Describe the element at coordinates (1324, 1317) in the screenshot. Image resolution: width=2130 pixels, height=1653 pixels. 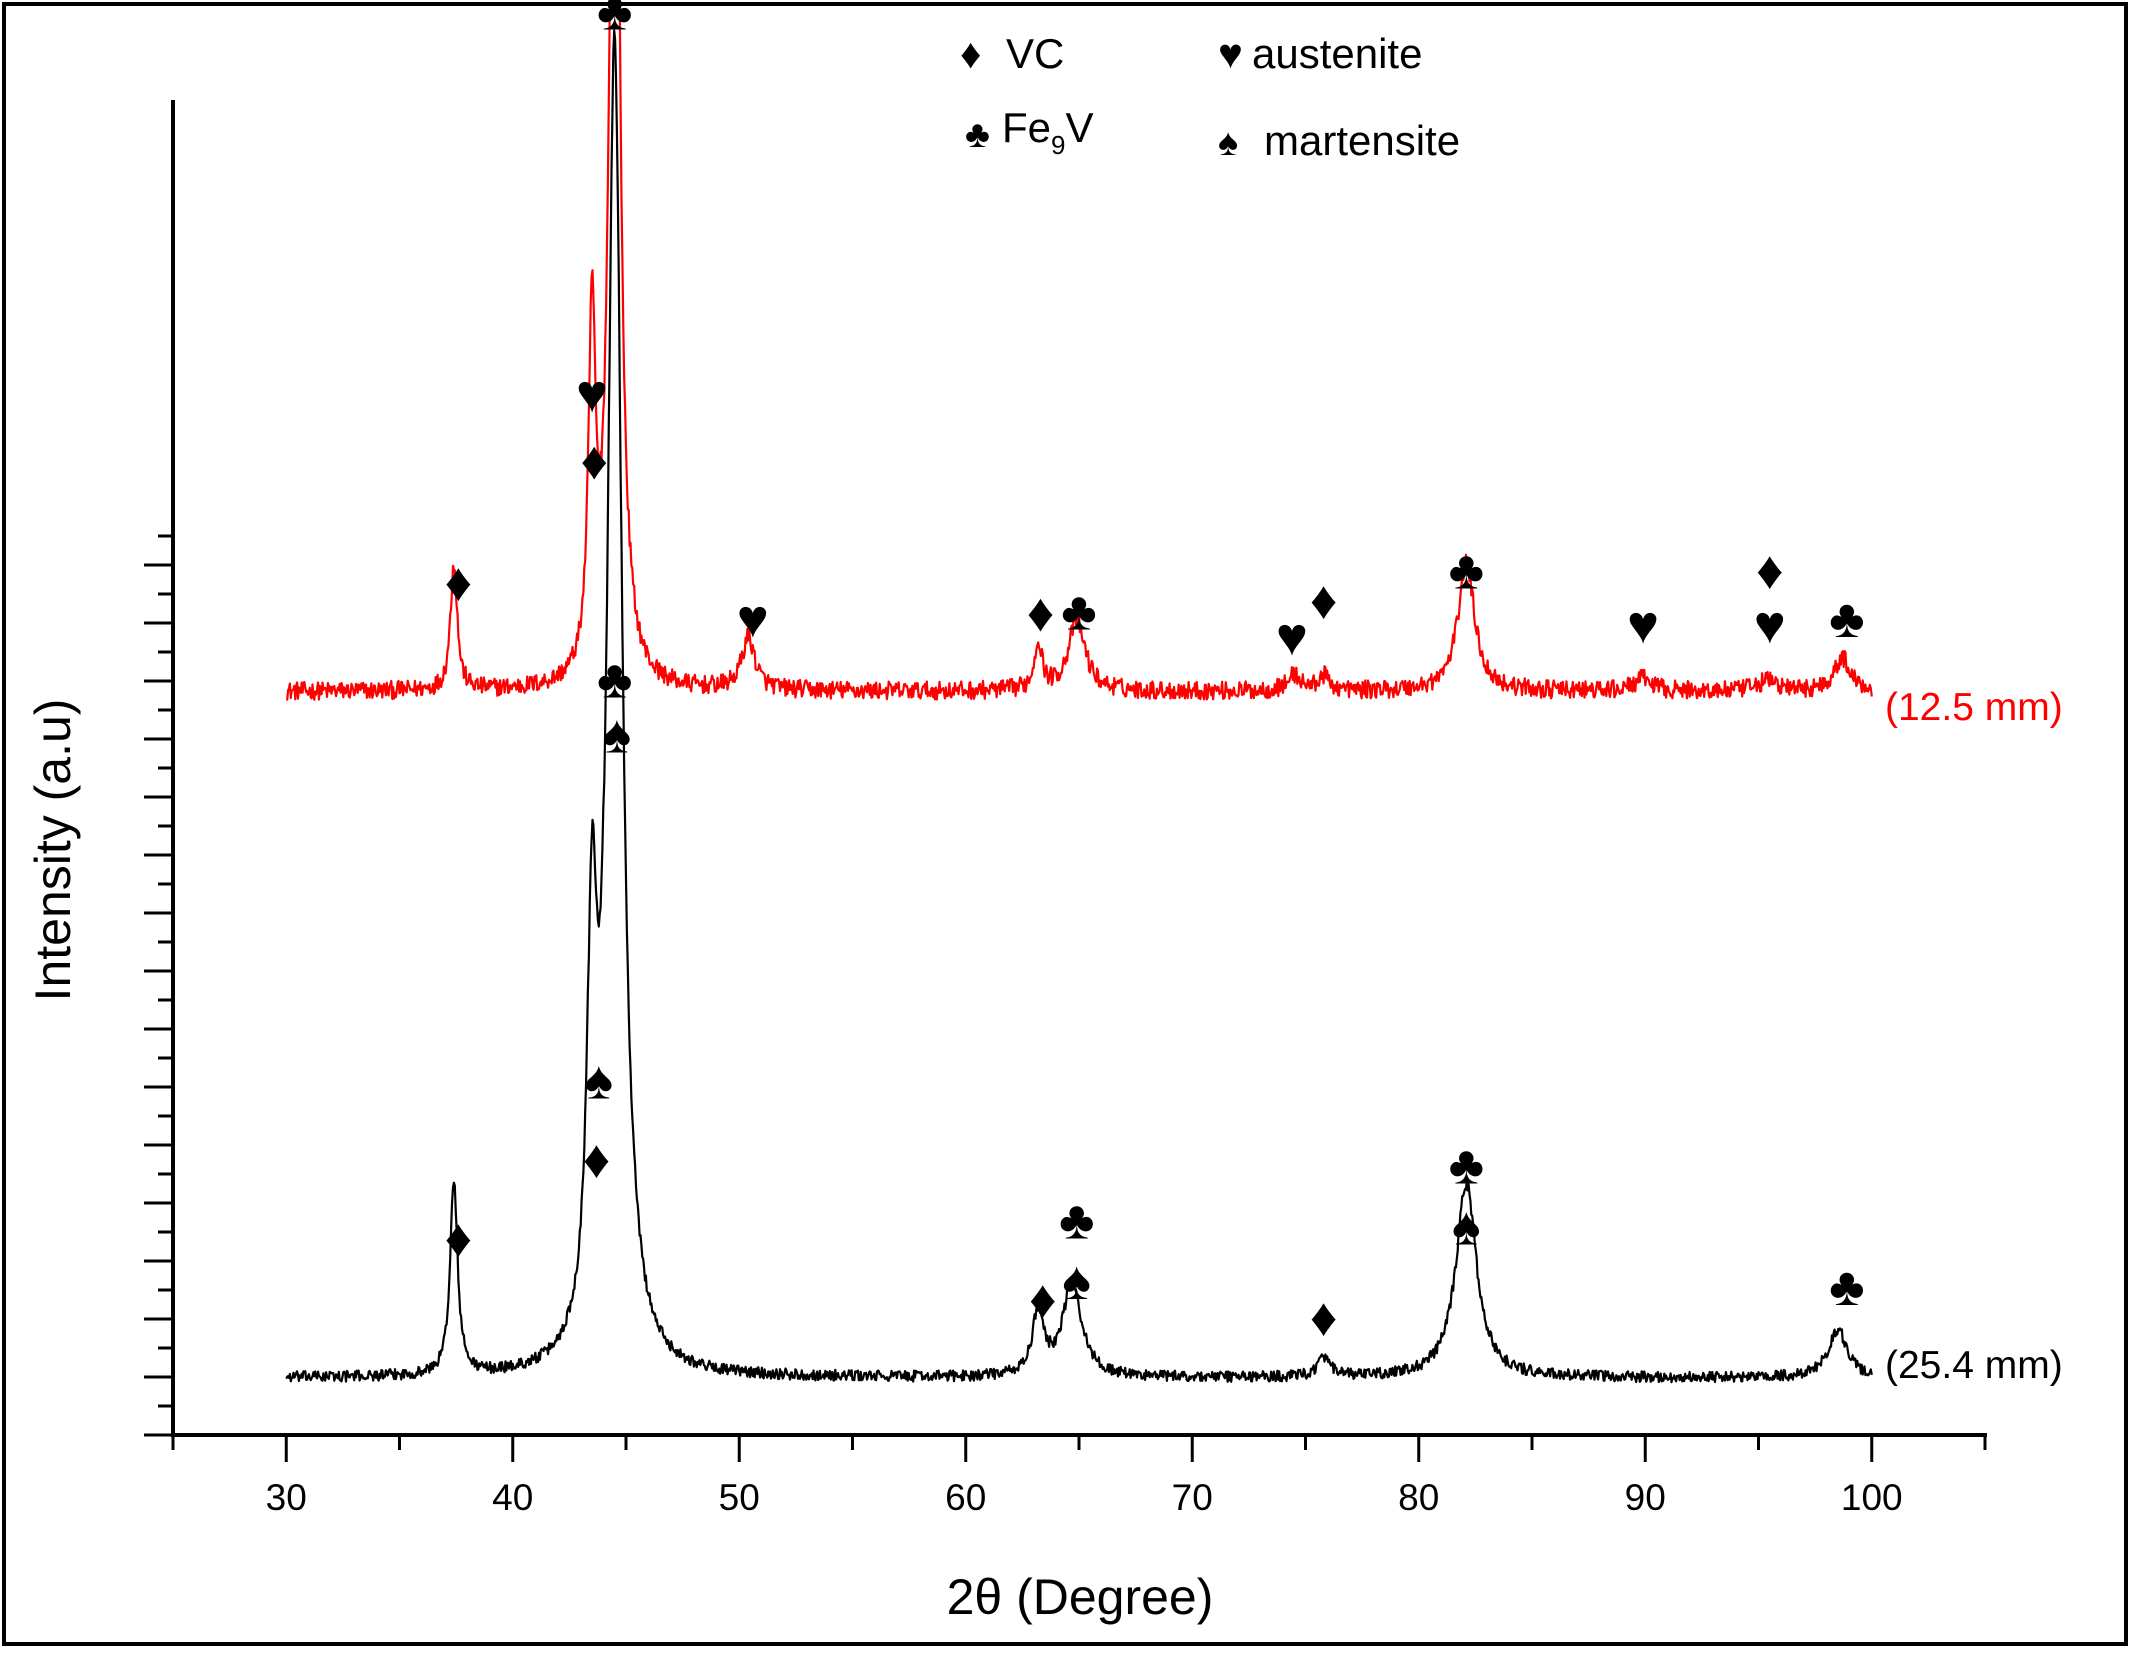
I see `marker-vc-22: ♦` at that location.